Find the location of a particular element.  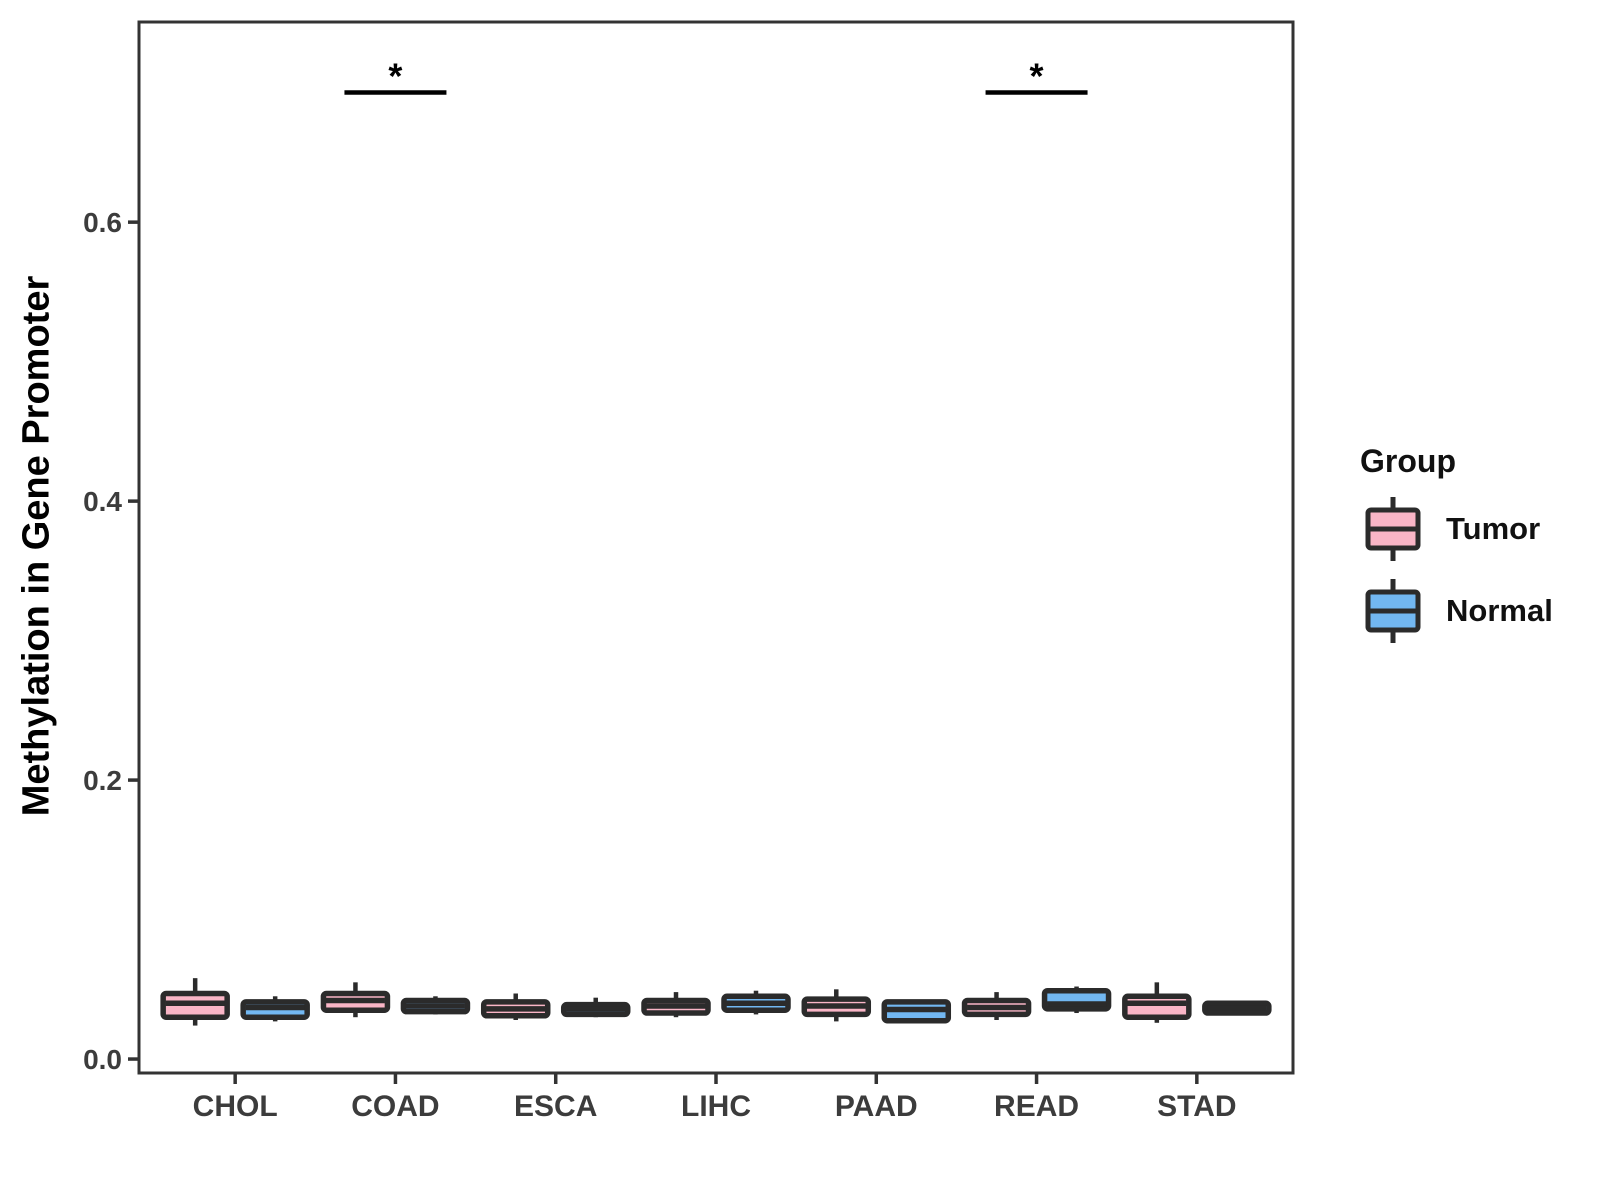

y-tick-label: 0.0 is located at coordinates (102, 1059).